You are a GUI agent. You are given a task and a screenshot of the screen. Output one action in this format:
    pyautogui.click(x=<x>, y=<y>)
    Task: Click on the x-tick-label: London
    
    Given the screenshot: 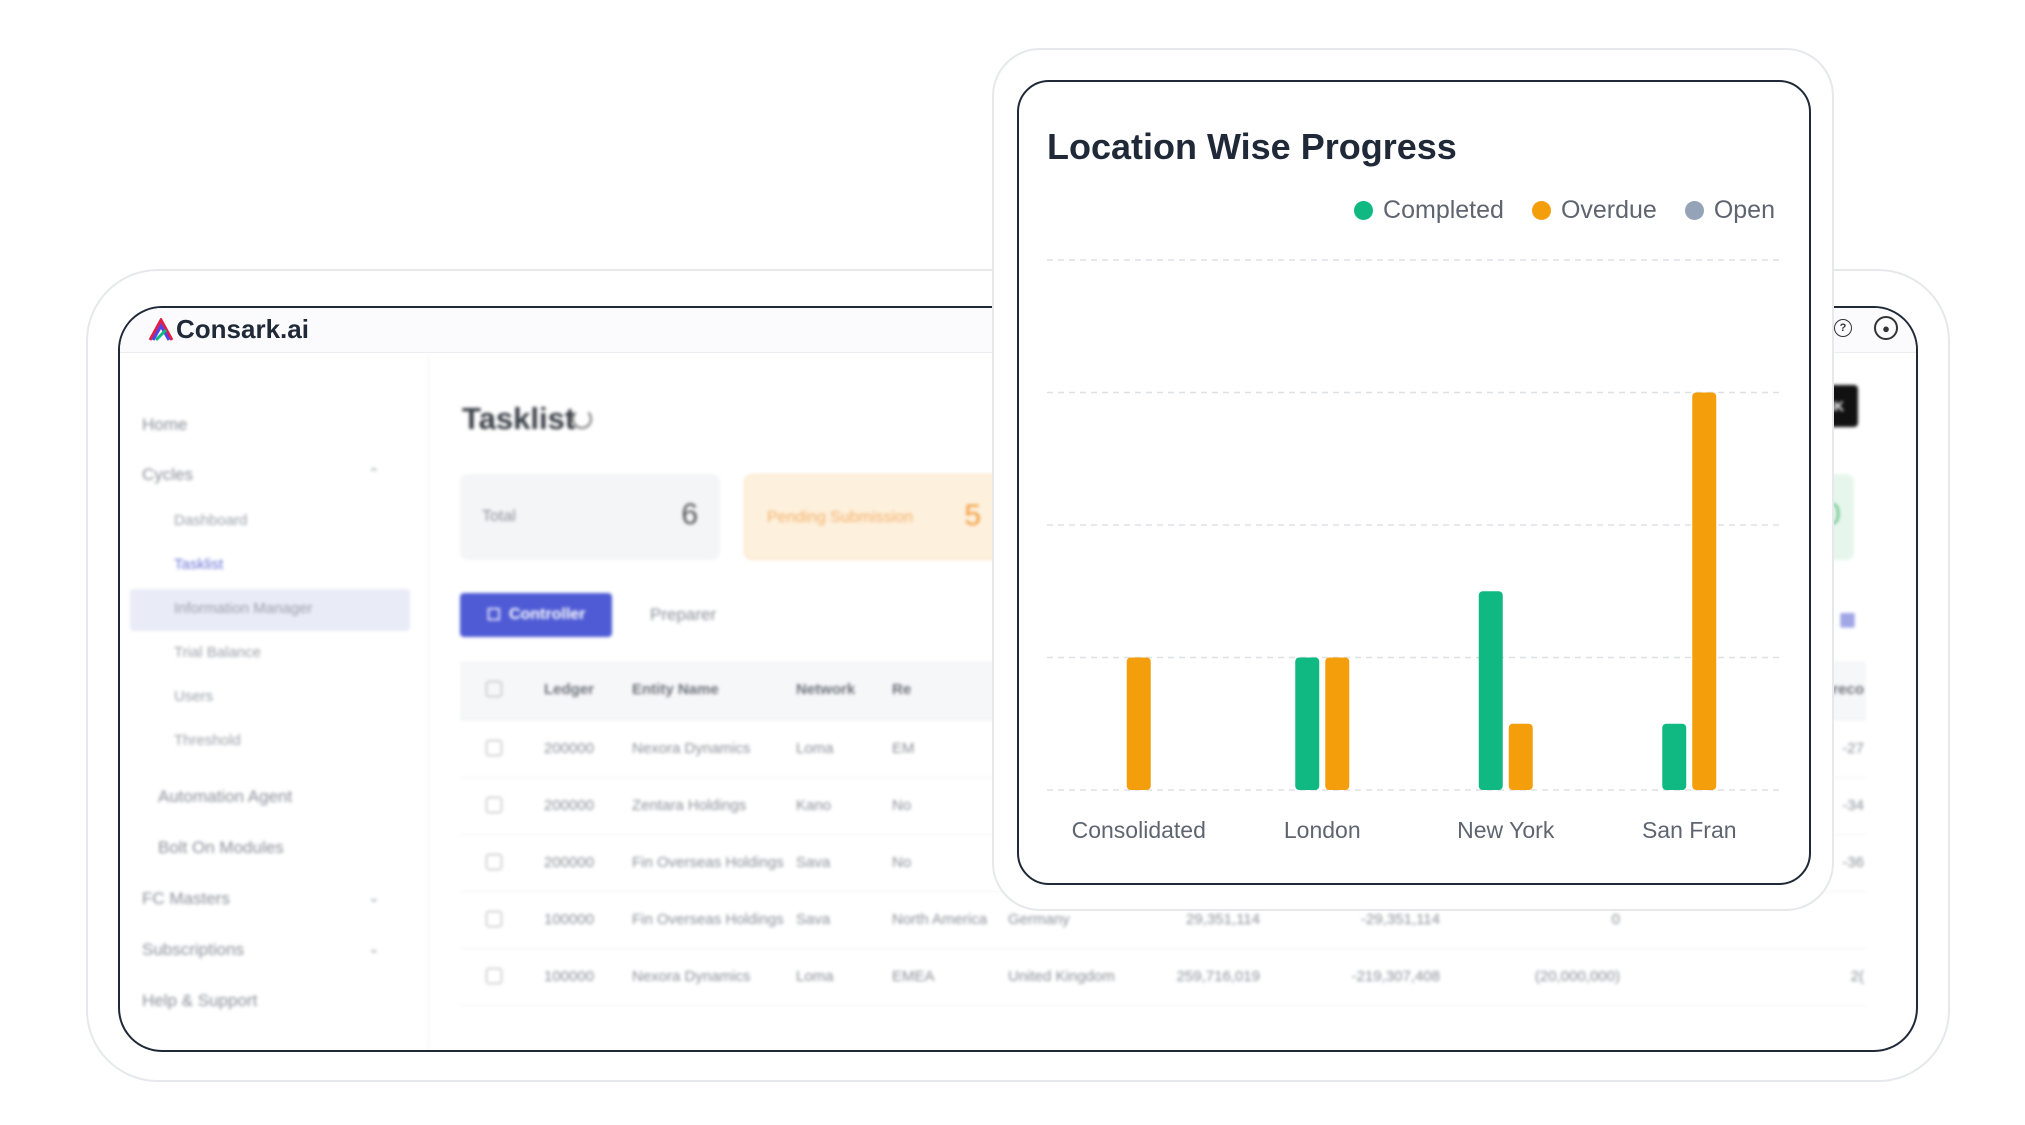 What is the action you would take?
    pyautogui.click(x=1322, y=830)
    